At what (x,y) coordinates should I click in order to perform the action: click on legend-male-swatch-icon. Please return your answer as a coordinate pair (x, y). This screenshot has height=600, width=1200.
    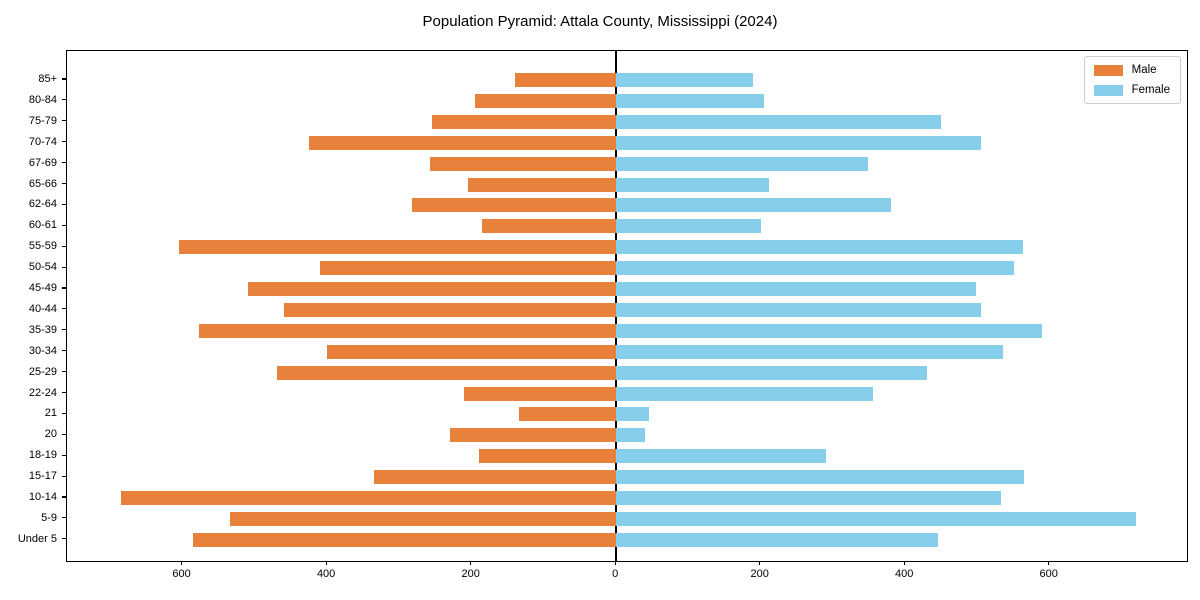
    Looking at the image, I should click on (1108, 70).